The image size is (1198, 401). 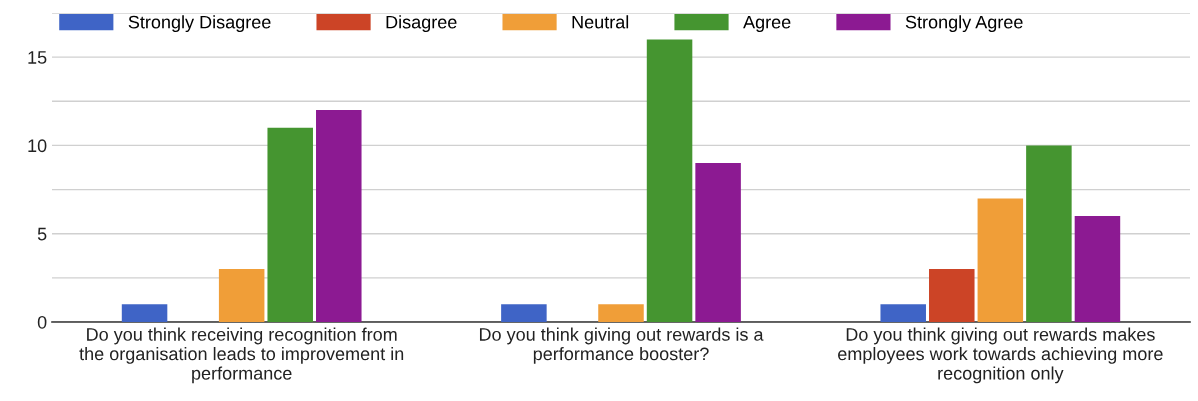 What do you see at coordinates (621, 345) in the screenshot?
I see `x-tick-label: Do you think giving out rewards is a performance booster?` at bounding box center [621, 345].